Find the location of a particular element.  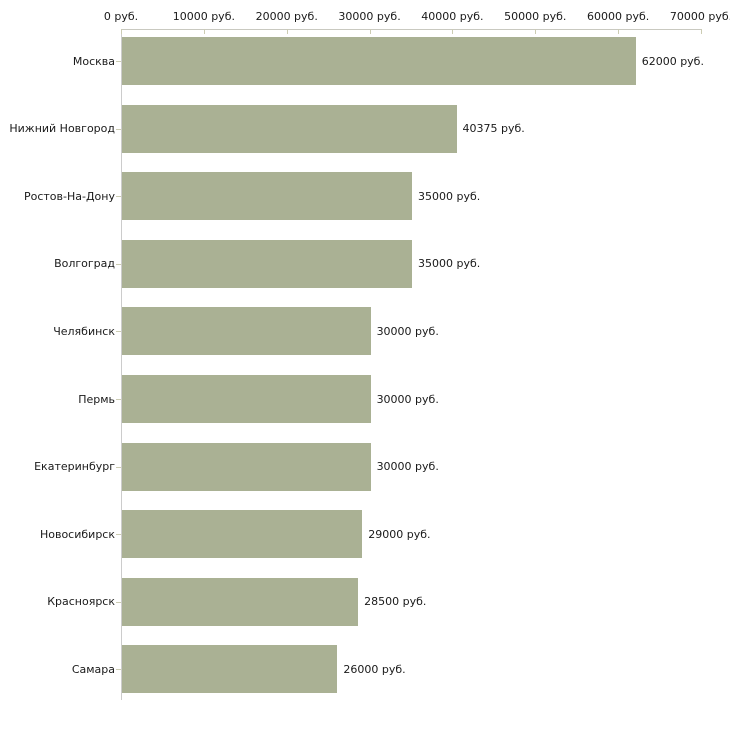

category-label: Волгоград is located at coordinates (84, 264).